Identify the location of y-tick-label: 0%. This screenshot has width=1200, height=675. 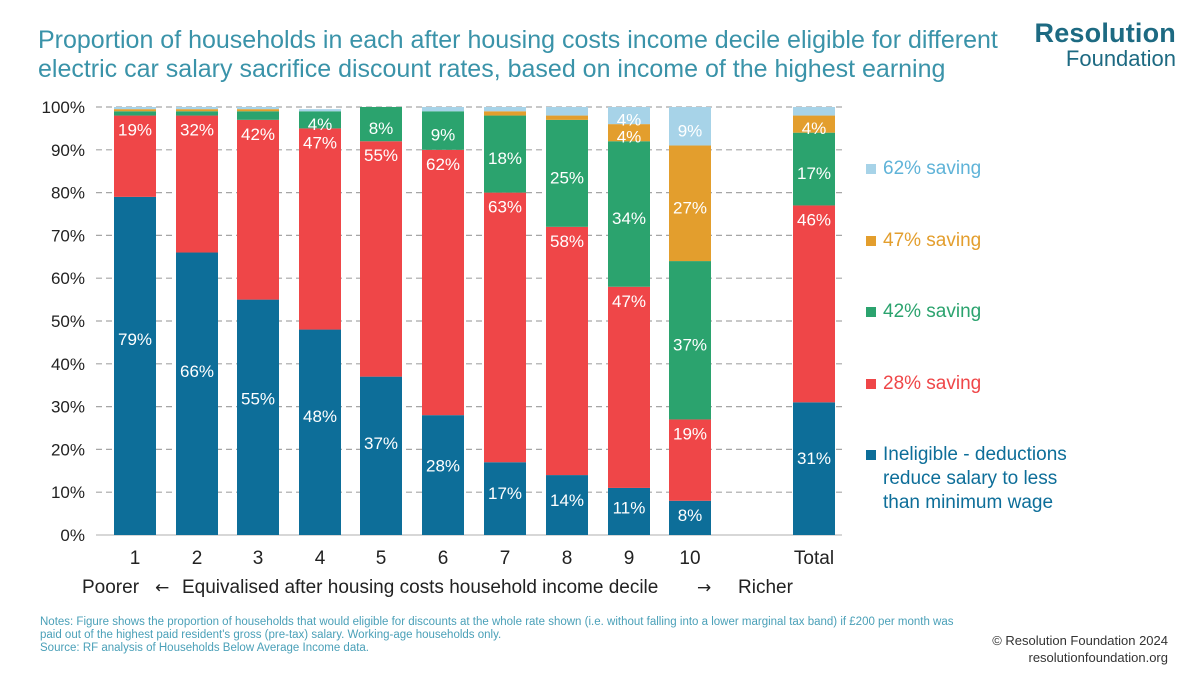
(72, 535).